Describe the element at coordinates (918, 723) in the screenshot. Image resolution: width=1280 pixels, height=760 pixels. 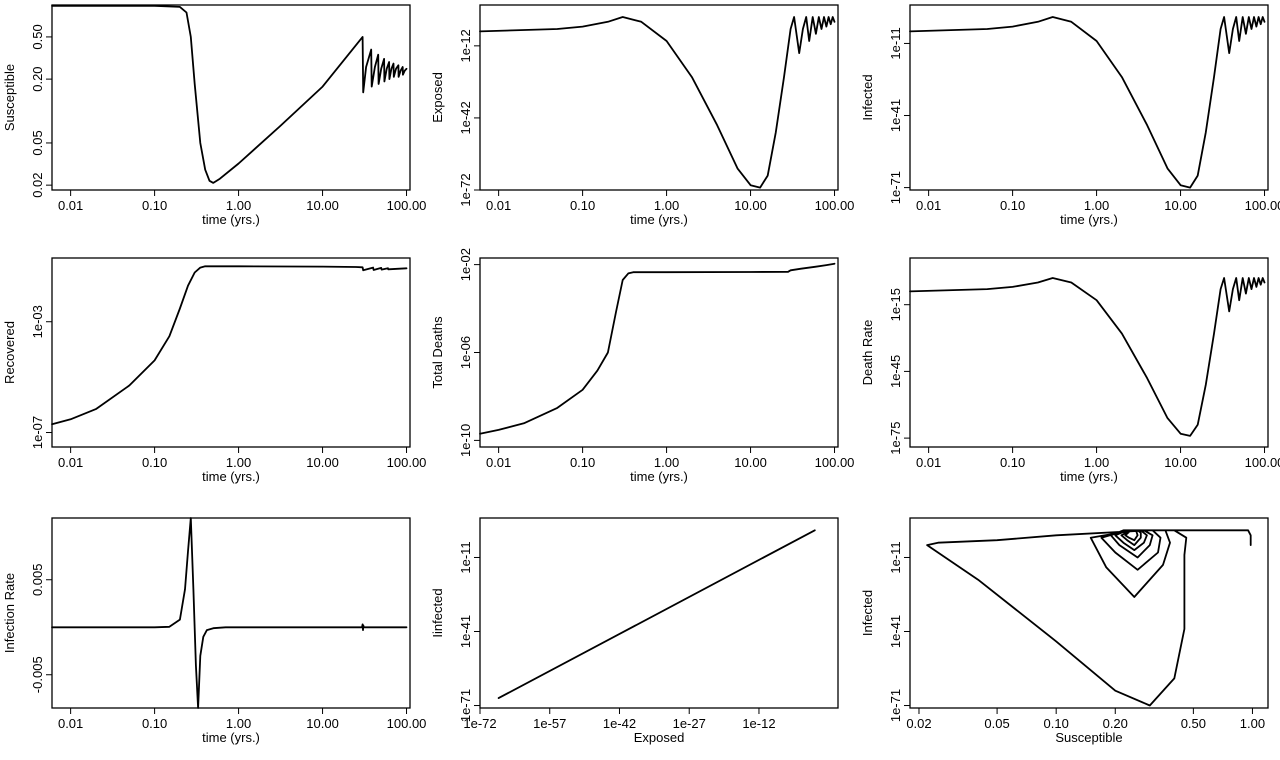
I see `x-tick-label: 0.02` at that location.